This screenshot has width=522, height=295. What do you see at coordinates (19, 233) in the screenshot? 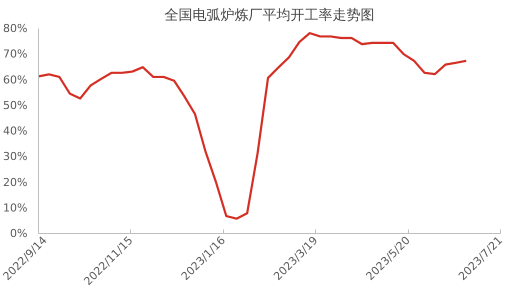
I see `y-tick-label: 0%` at bounding box center [19, 233].